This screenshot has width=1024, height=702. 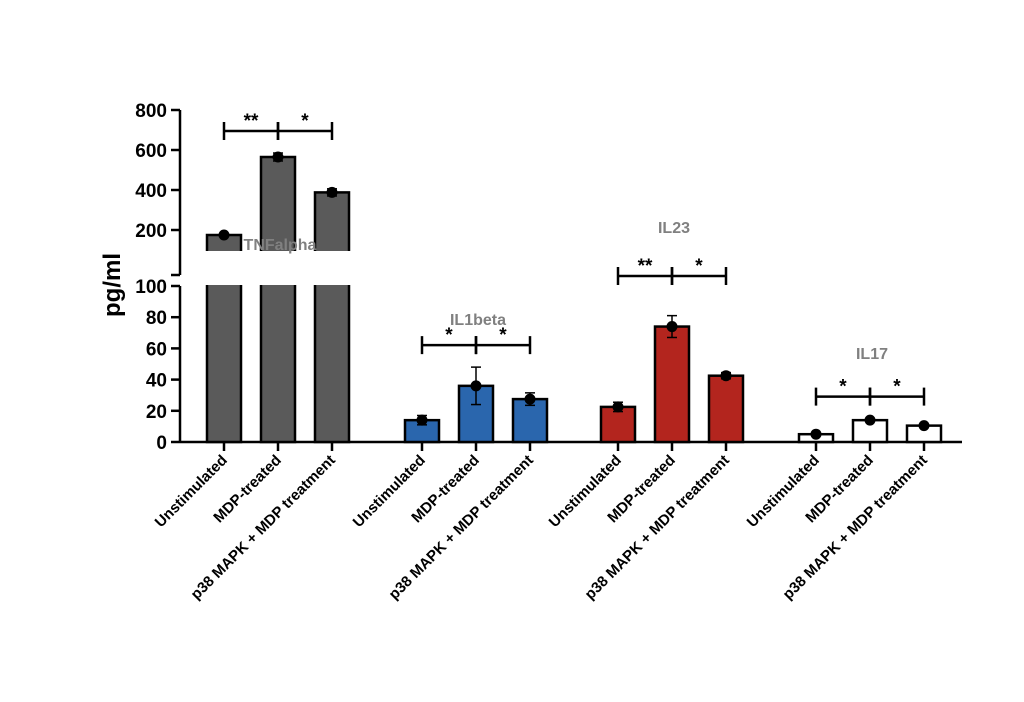 I want to click on y-tick-label: 600, so click(x=151, y=151).